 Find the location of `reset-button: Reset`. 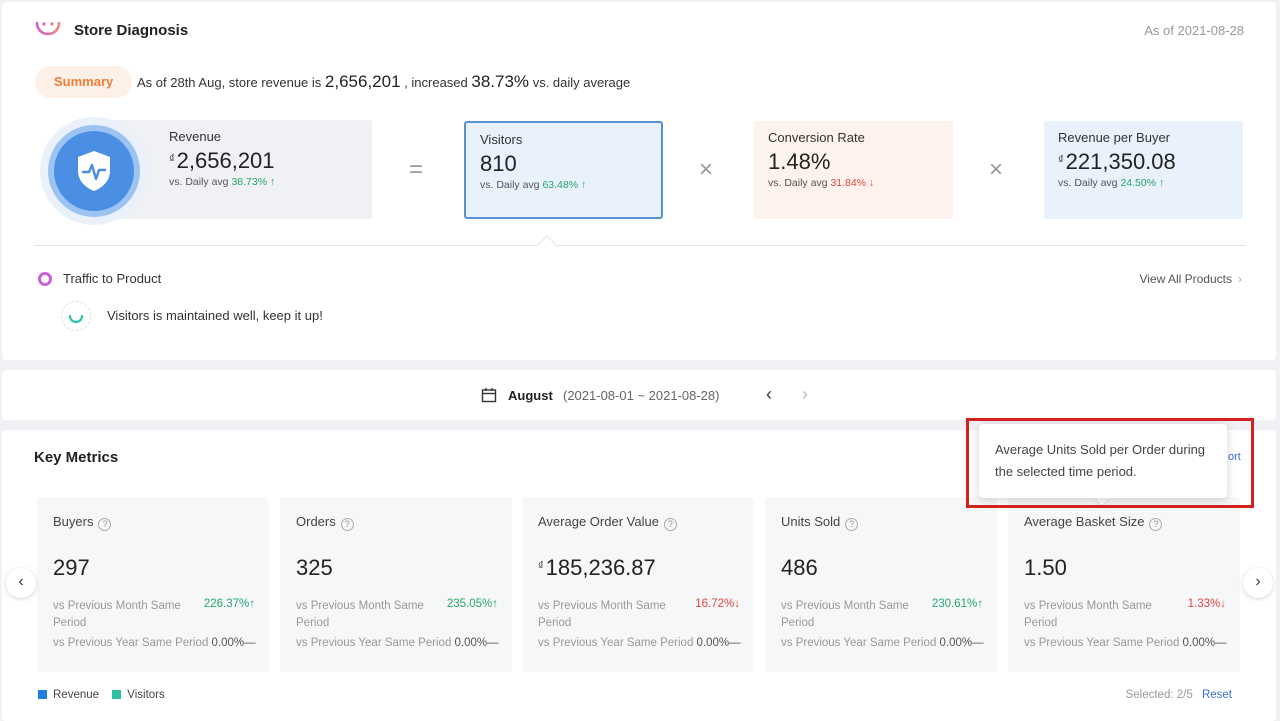

reset-button: Reset is located at coordinates (1216, 695).